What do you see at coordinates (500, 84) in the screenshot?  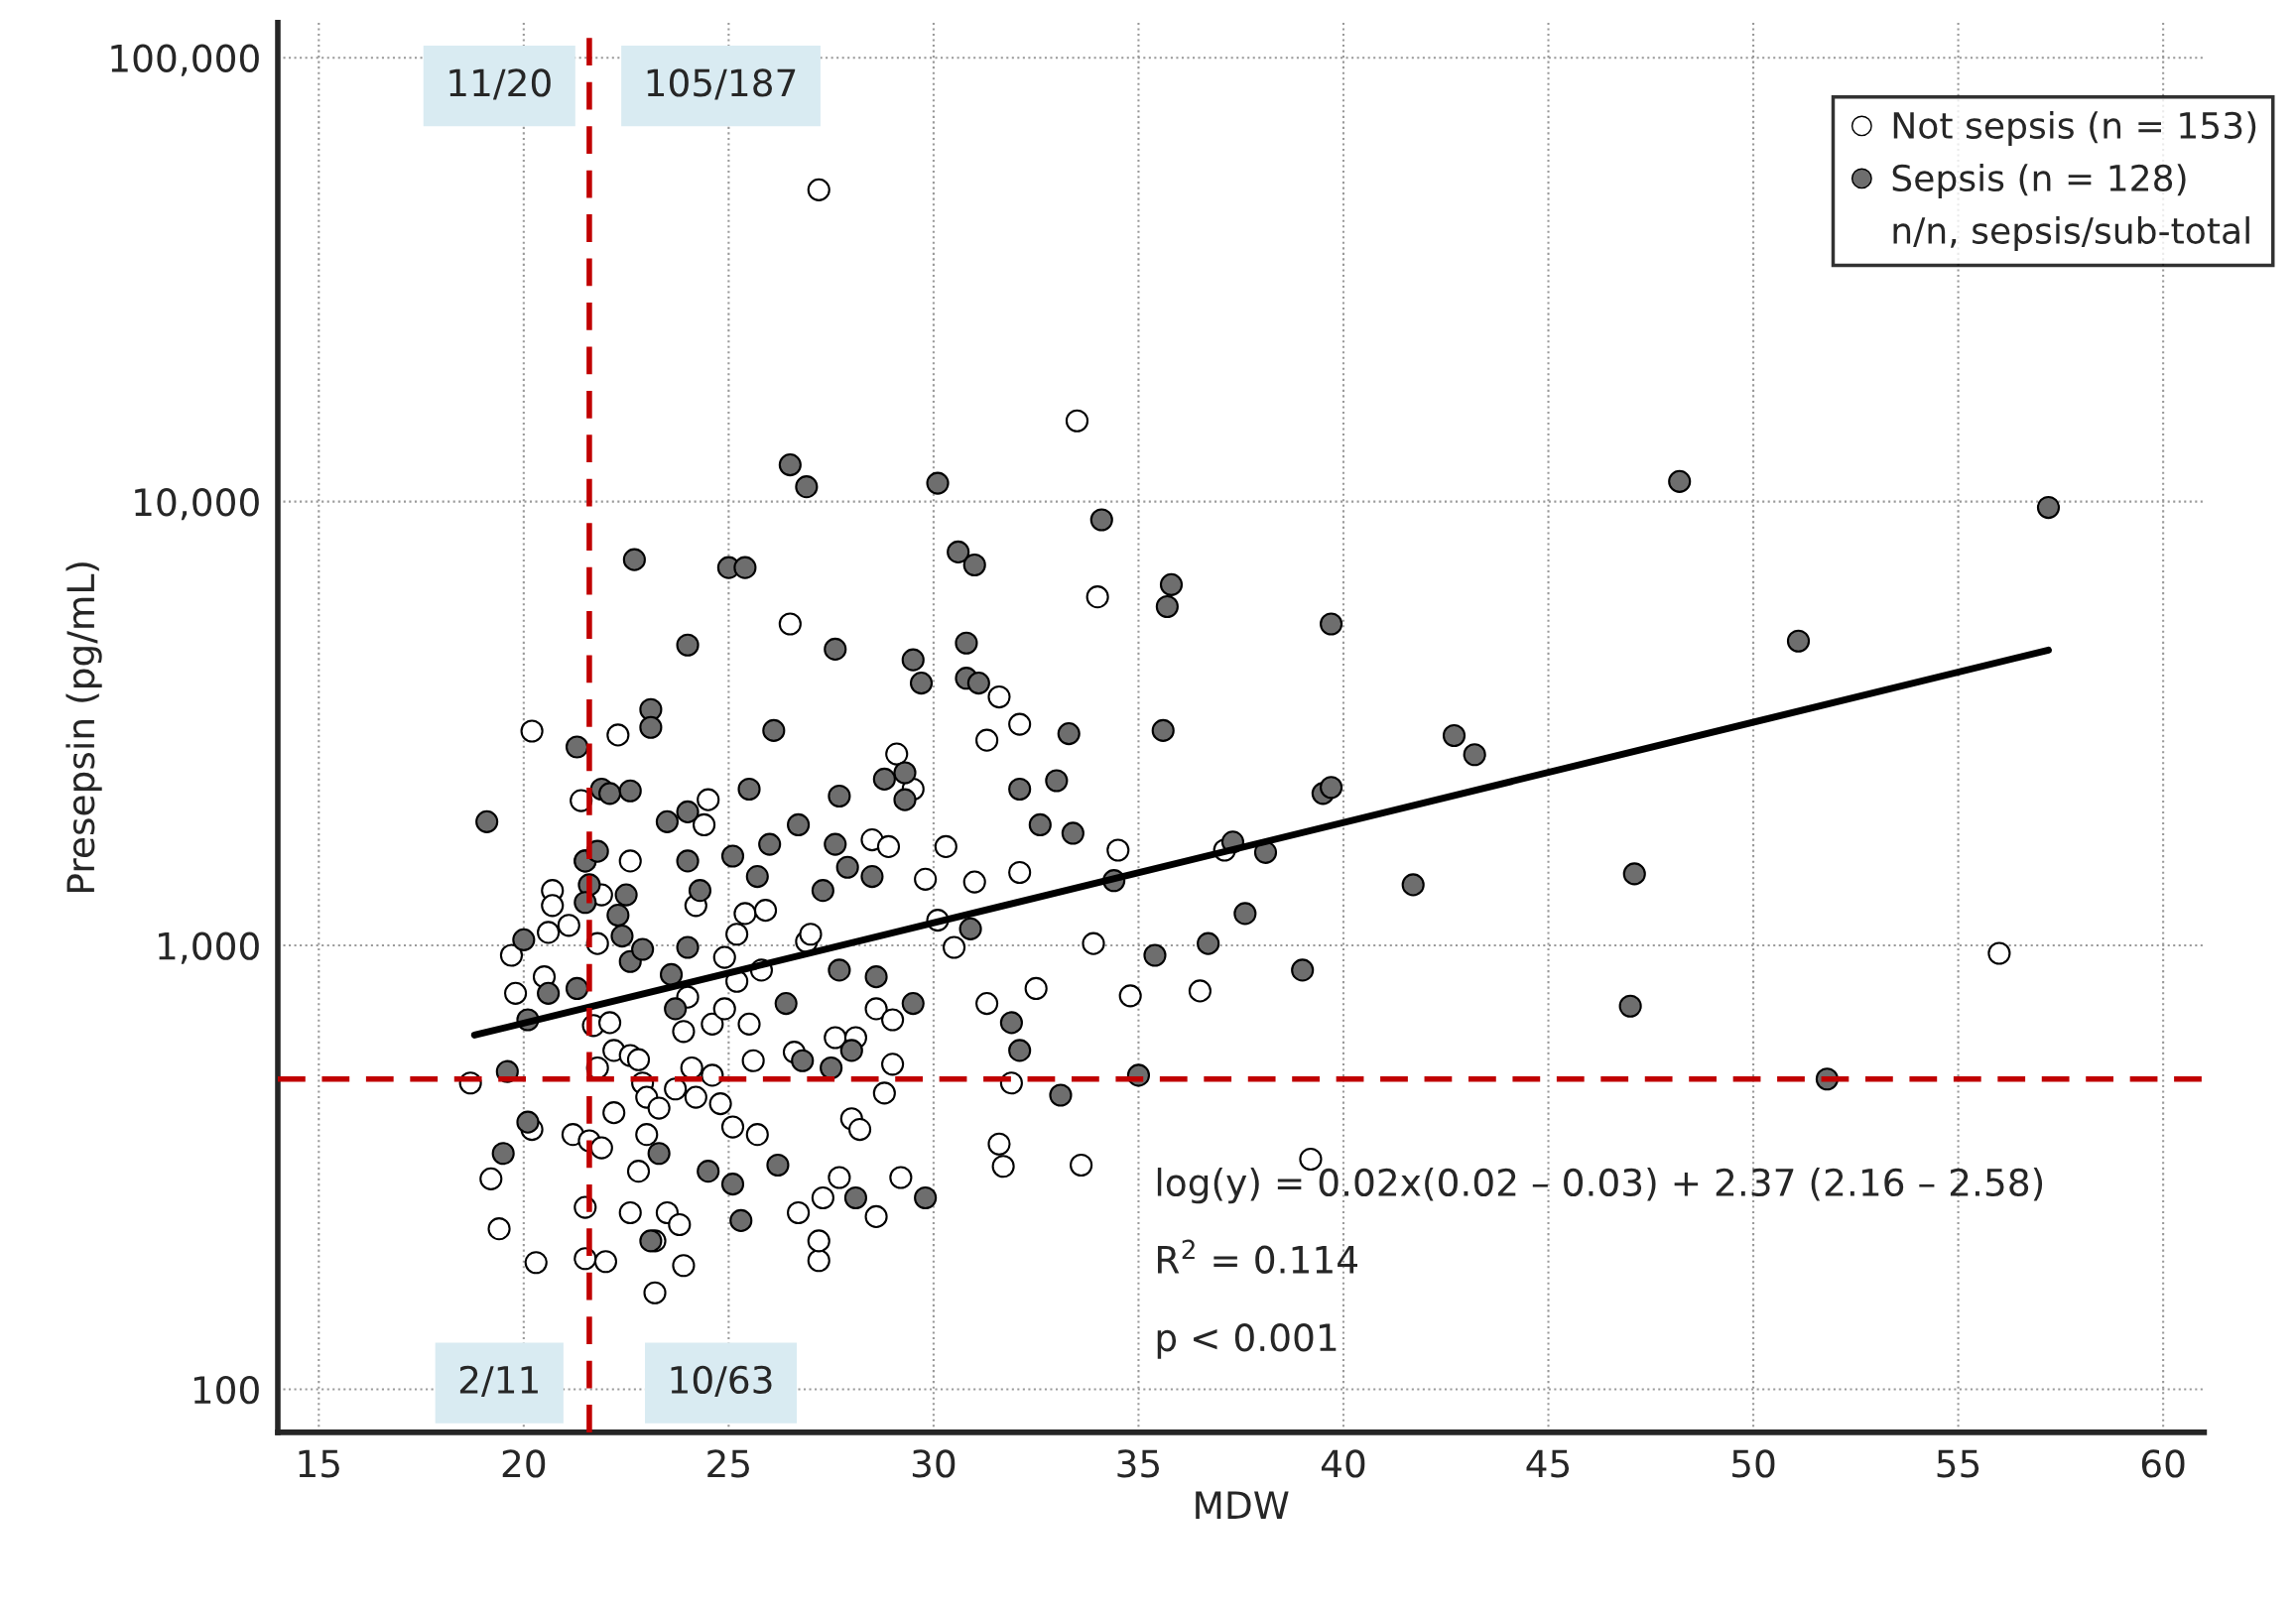 I see `annotation: 11/20` at bounding box center [500, 84].